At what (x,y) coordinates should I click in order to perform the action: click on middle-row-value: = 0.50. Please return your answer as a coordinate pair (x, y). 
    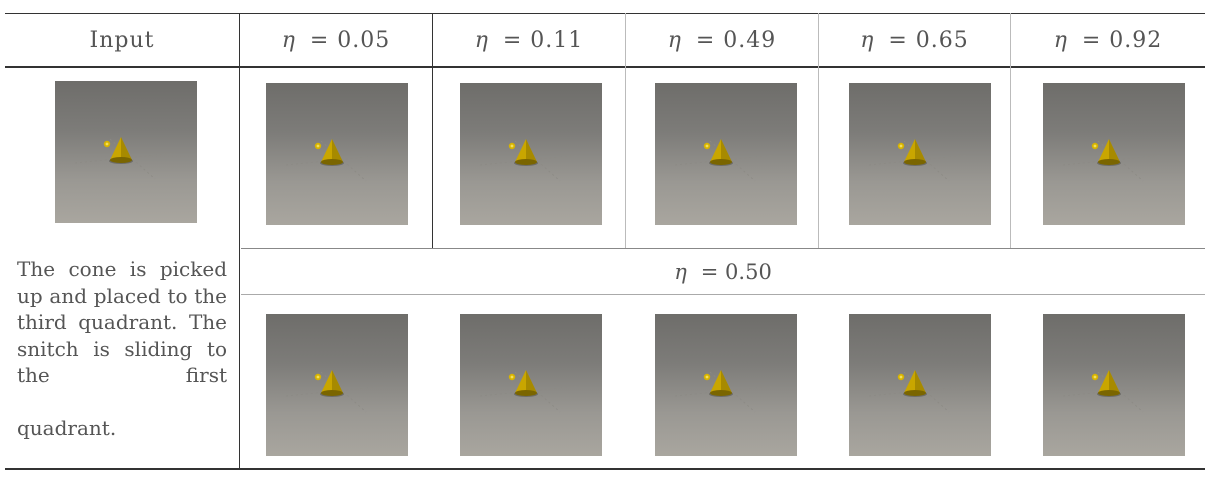
    Looking at the image, I should click on (736, 272).